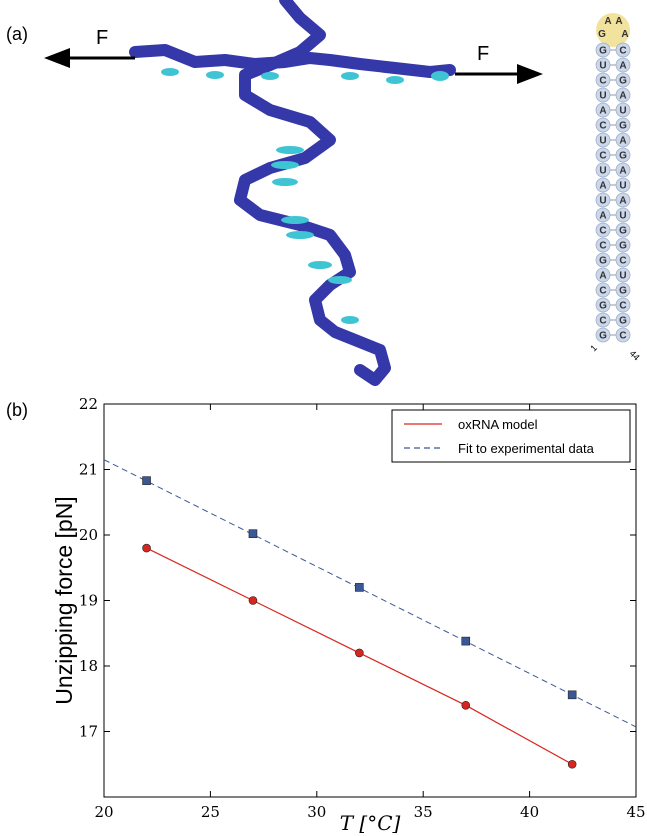 This screenshot has width=647, height=836. I want to click on x-tick-label: 30, so click(316, 812).